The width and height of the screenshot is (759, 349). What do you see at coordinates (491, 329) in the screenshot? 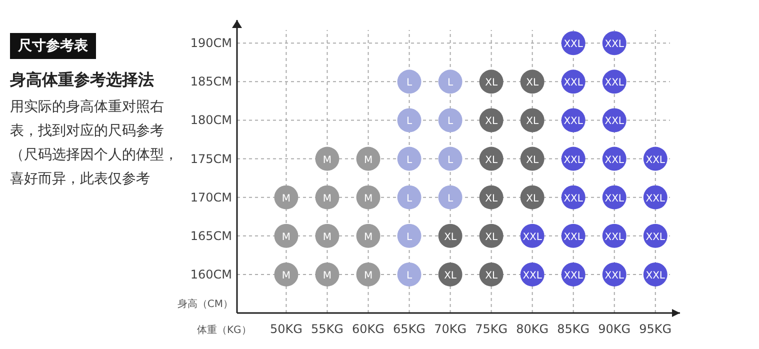
I see `x-tick-label: 75KG` at bounding box center [491, 329].